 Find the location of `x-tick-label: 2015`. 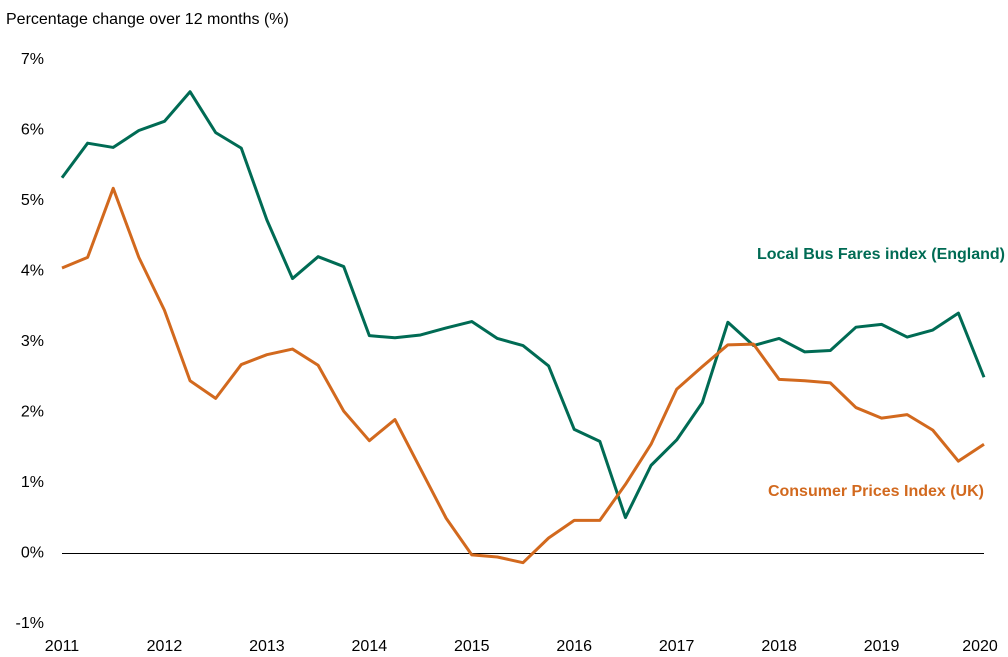

x-tick-label: 2015 is located at coordinates (472, 646).